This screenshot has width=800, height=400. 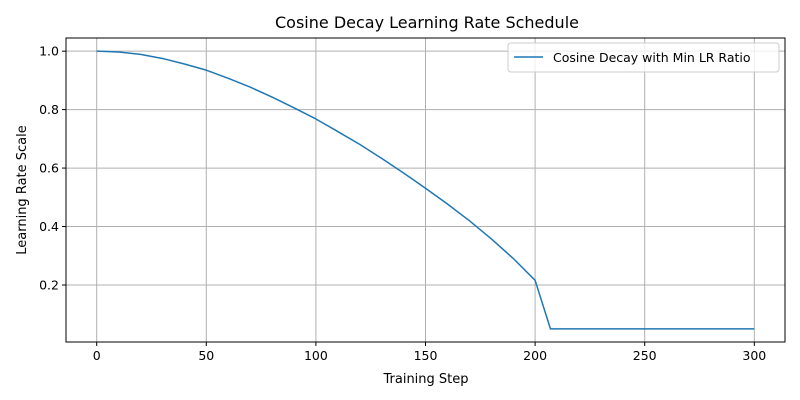 What do you see at coordinates (49, 285) in the screenshot?
I see `y-tick-label: 0.2` at bounding box center [49, 285].